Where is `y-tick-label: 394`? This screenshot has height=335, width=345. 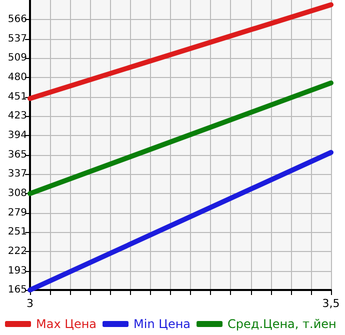 y-tick-label: 394 is located at coordinates (17, 136).